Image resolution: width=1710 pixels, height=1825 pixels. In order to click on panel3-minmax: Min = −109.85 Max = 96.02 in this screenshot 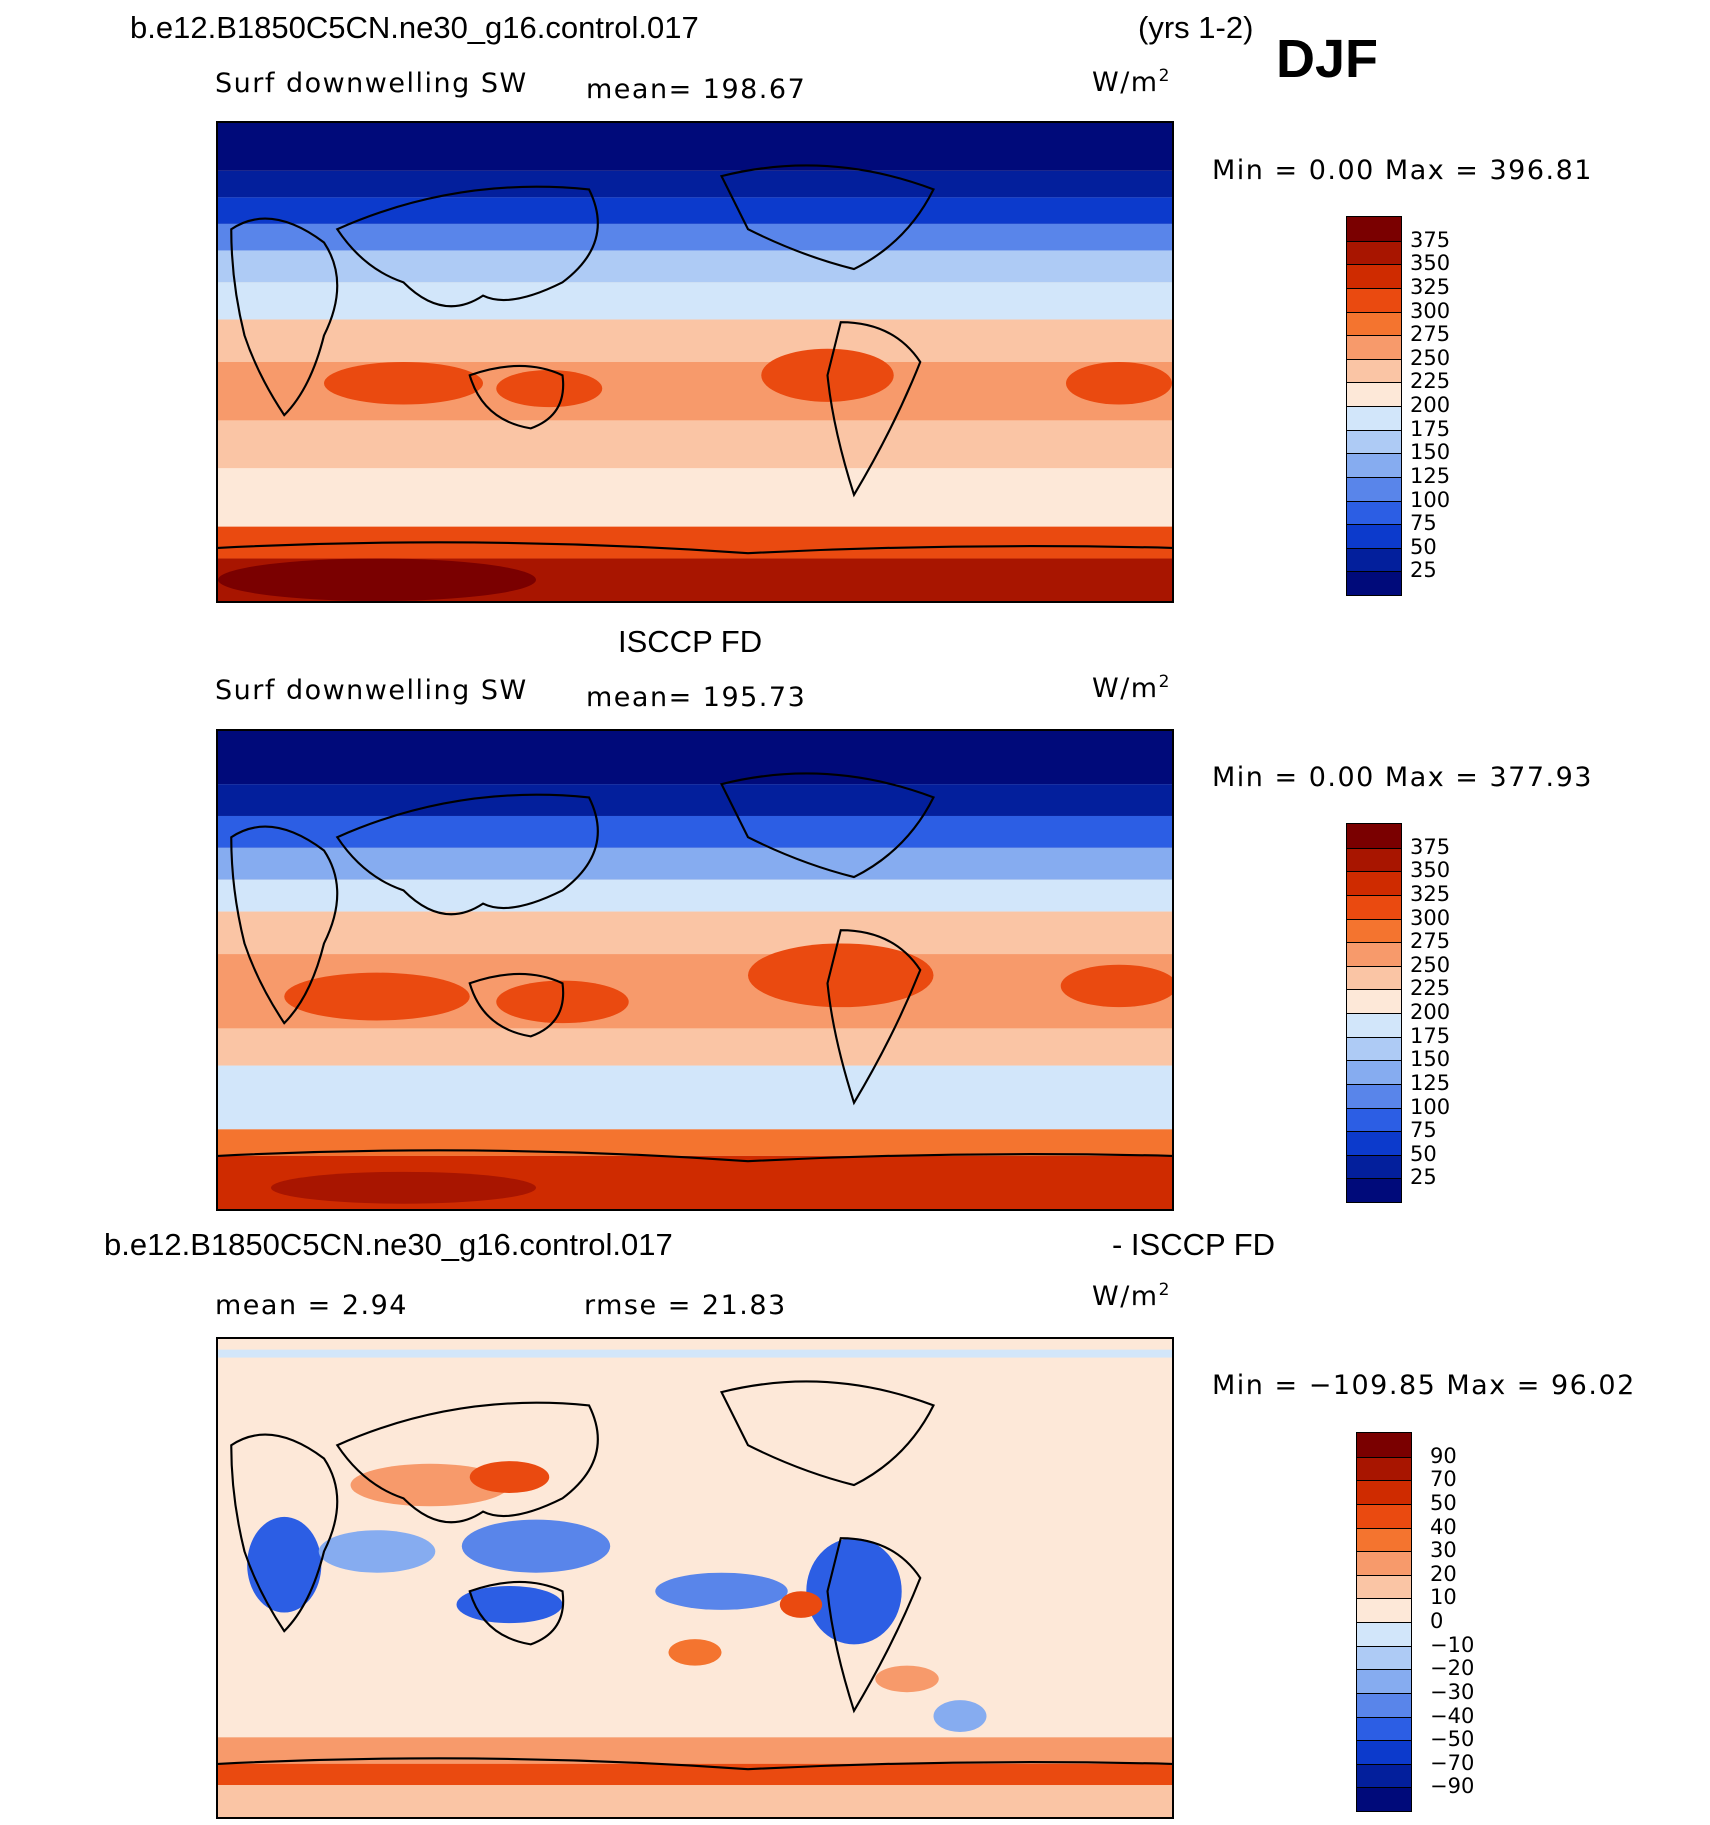, I will do `click(1424, 1385)`.